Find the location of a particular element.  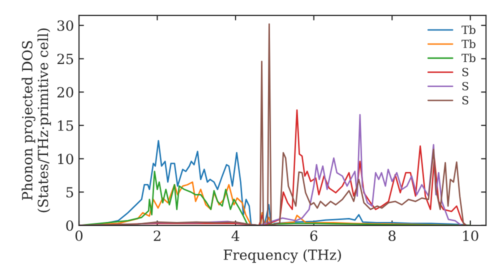

x-tick-label: 8 is located at coordinates (392, 236).